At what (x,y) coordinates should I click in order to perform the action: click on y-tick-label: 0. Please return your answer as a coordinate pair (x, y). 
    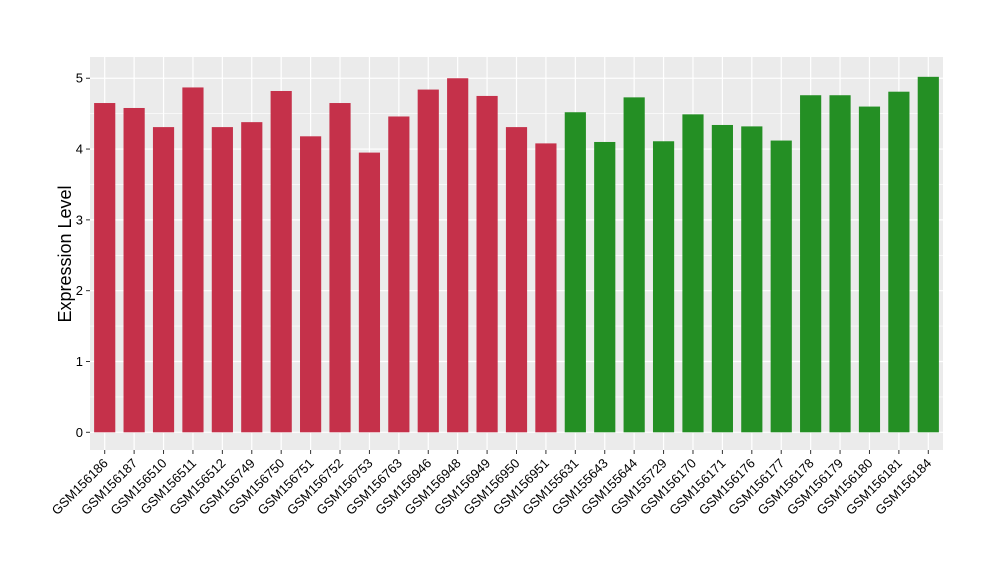
    Looking at the image, I should click on (79, 432).